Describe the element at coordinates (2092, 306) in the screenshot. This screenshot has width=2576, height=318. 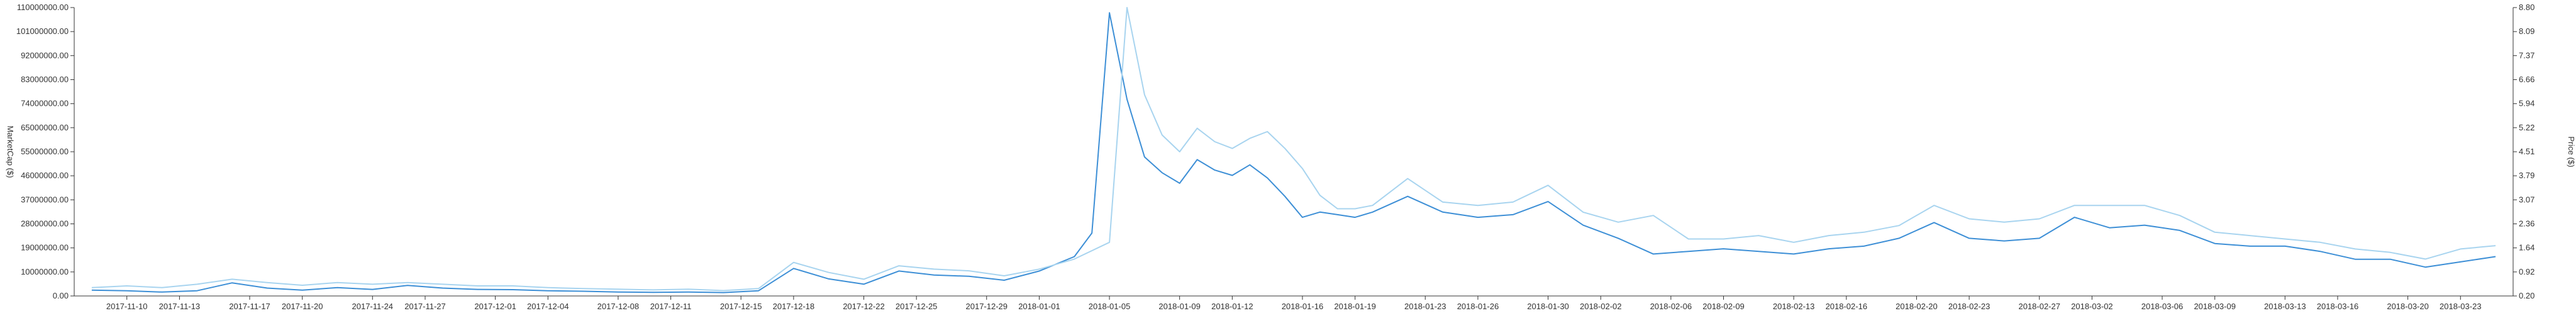
I see `x-tick-label: 2018-03-02` at that location.